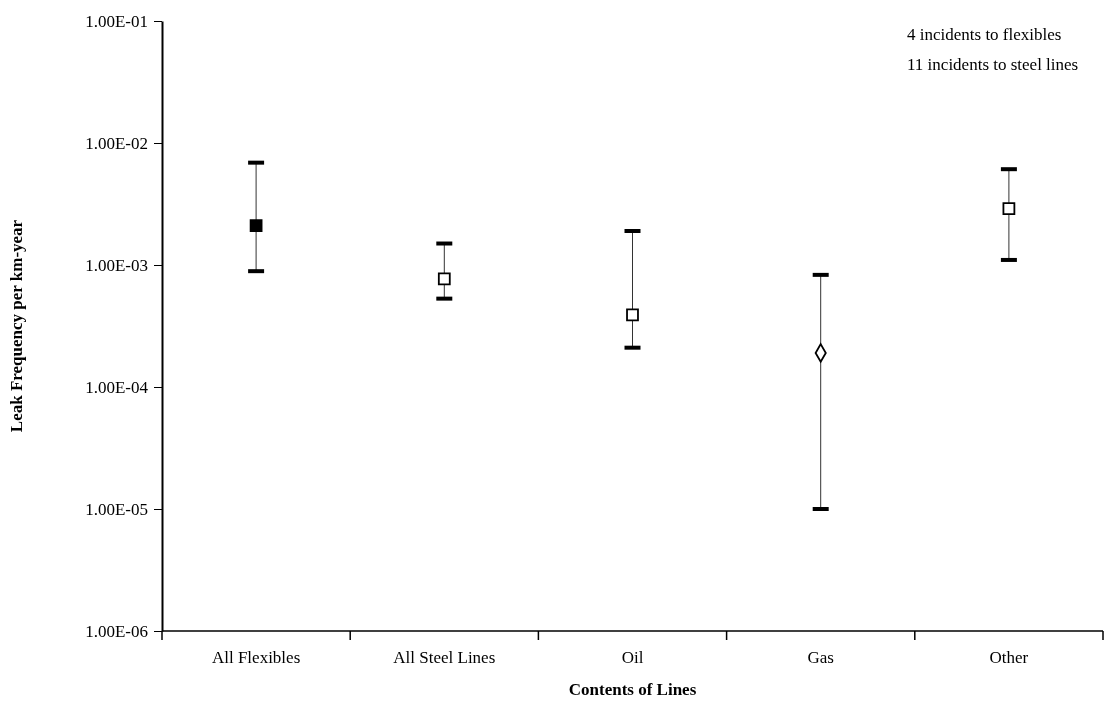  Describe the element at coordinates (820, 657) in the screenshot. I see `x-tick-label: Gas` at that location.